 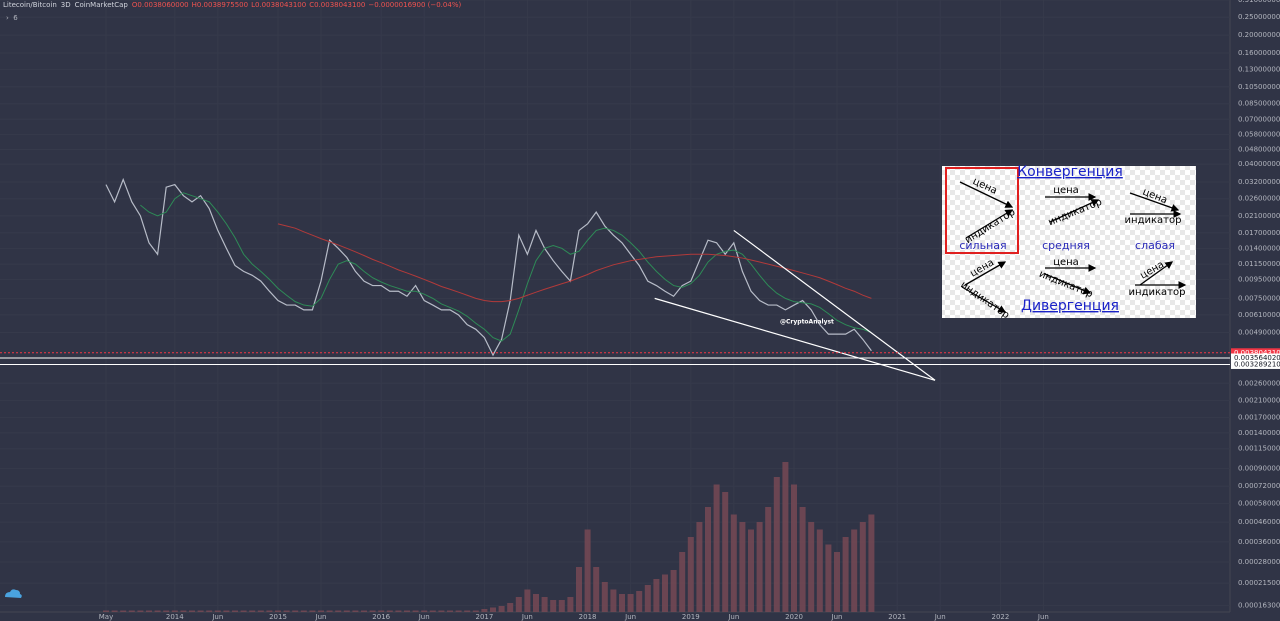 I want to click on y-tick-label: 0.3100000000, so click(x=1259, y=2).